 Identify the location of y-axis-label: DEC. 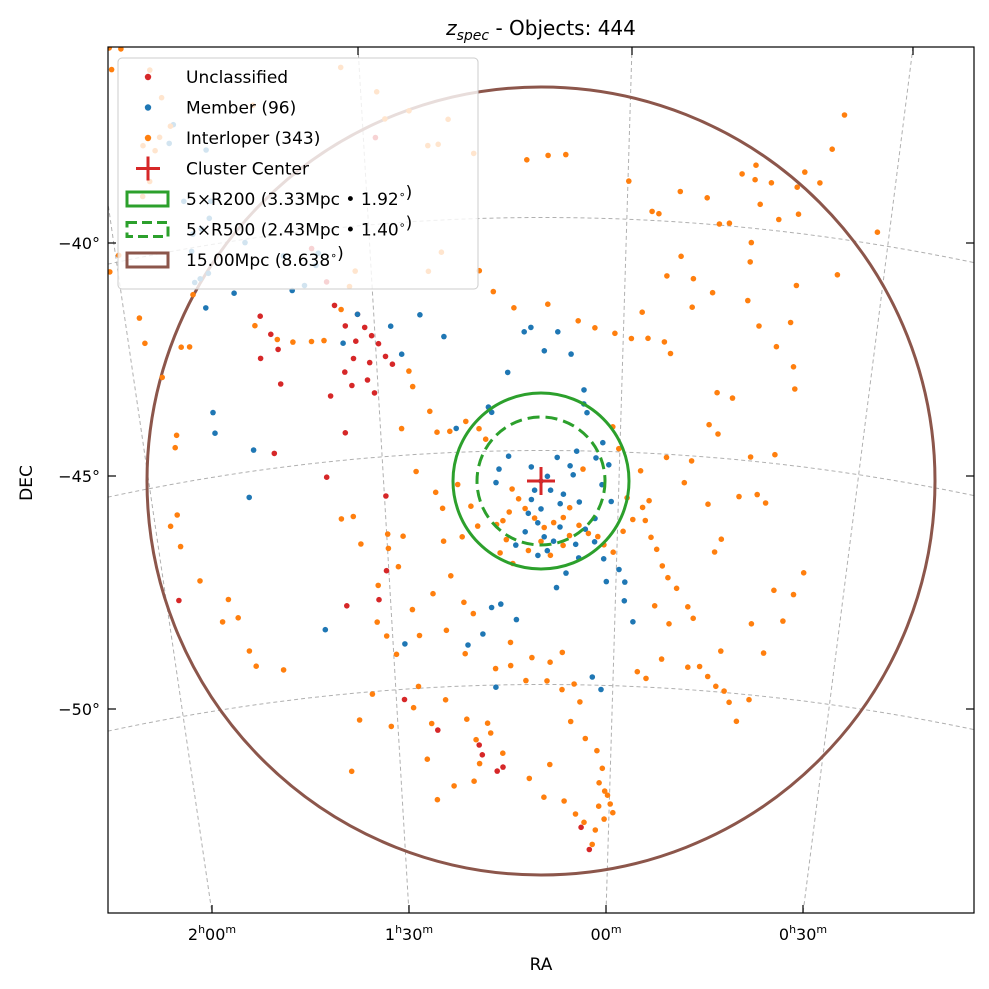
(27, 483).